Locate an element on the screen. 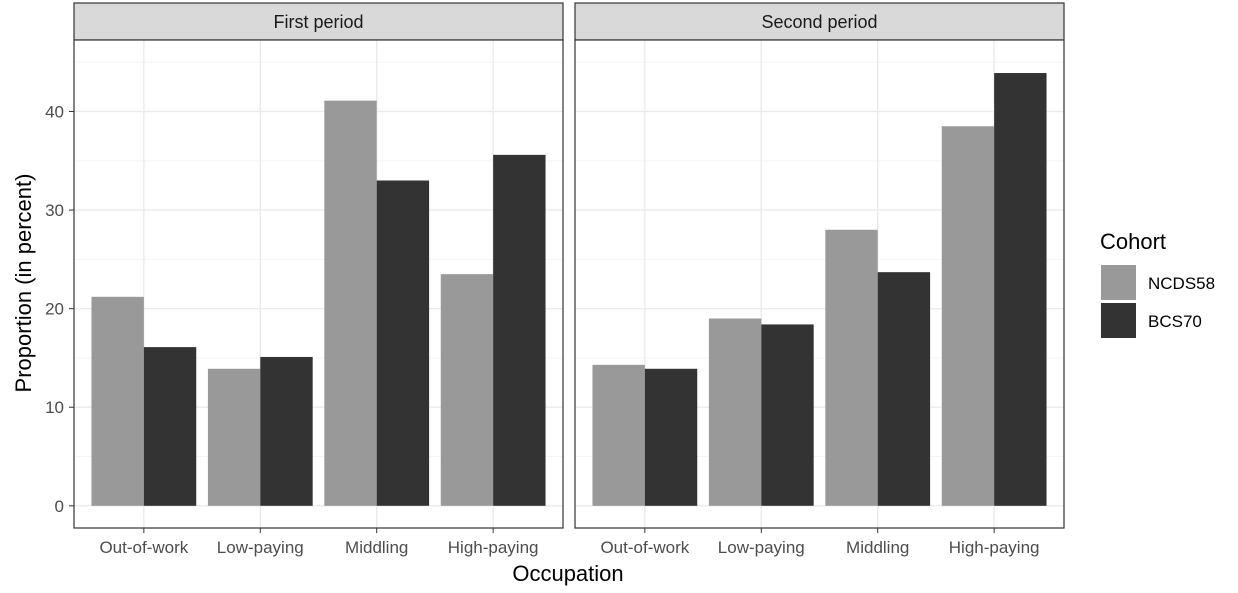 This screenshot has height=593, width=1238. facet-title: Second period is located at coordinates (819, 22).